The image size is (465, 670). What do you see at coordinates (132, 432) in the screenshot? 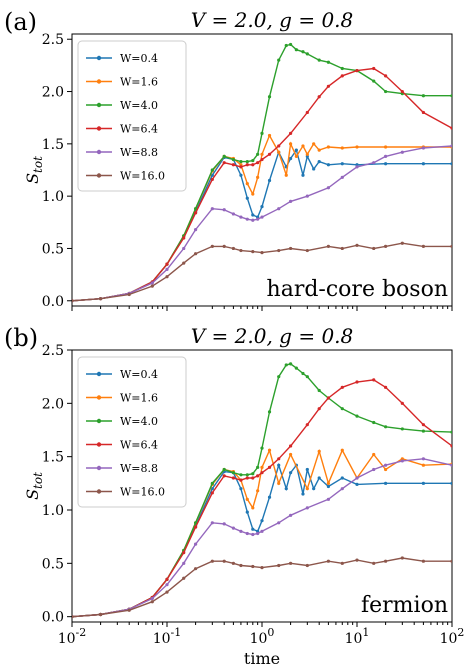
I see `legend-box` at bounding box center [132, 432].